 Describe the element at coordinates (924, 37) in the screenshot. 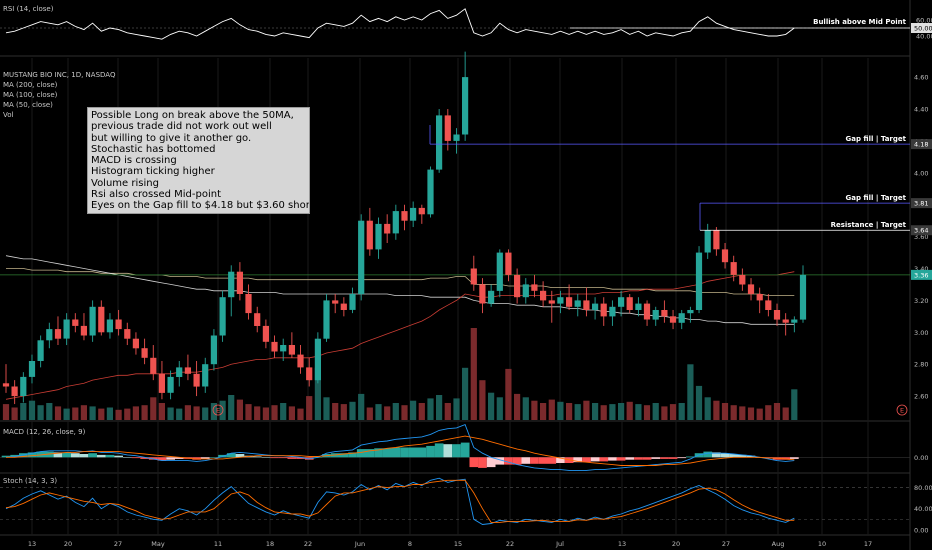

I see `rsi-tick-label: 40.00` at that location.